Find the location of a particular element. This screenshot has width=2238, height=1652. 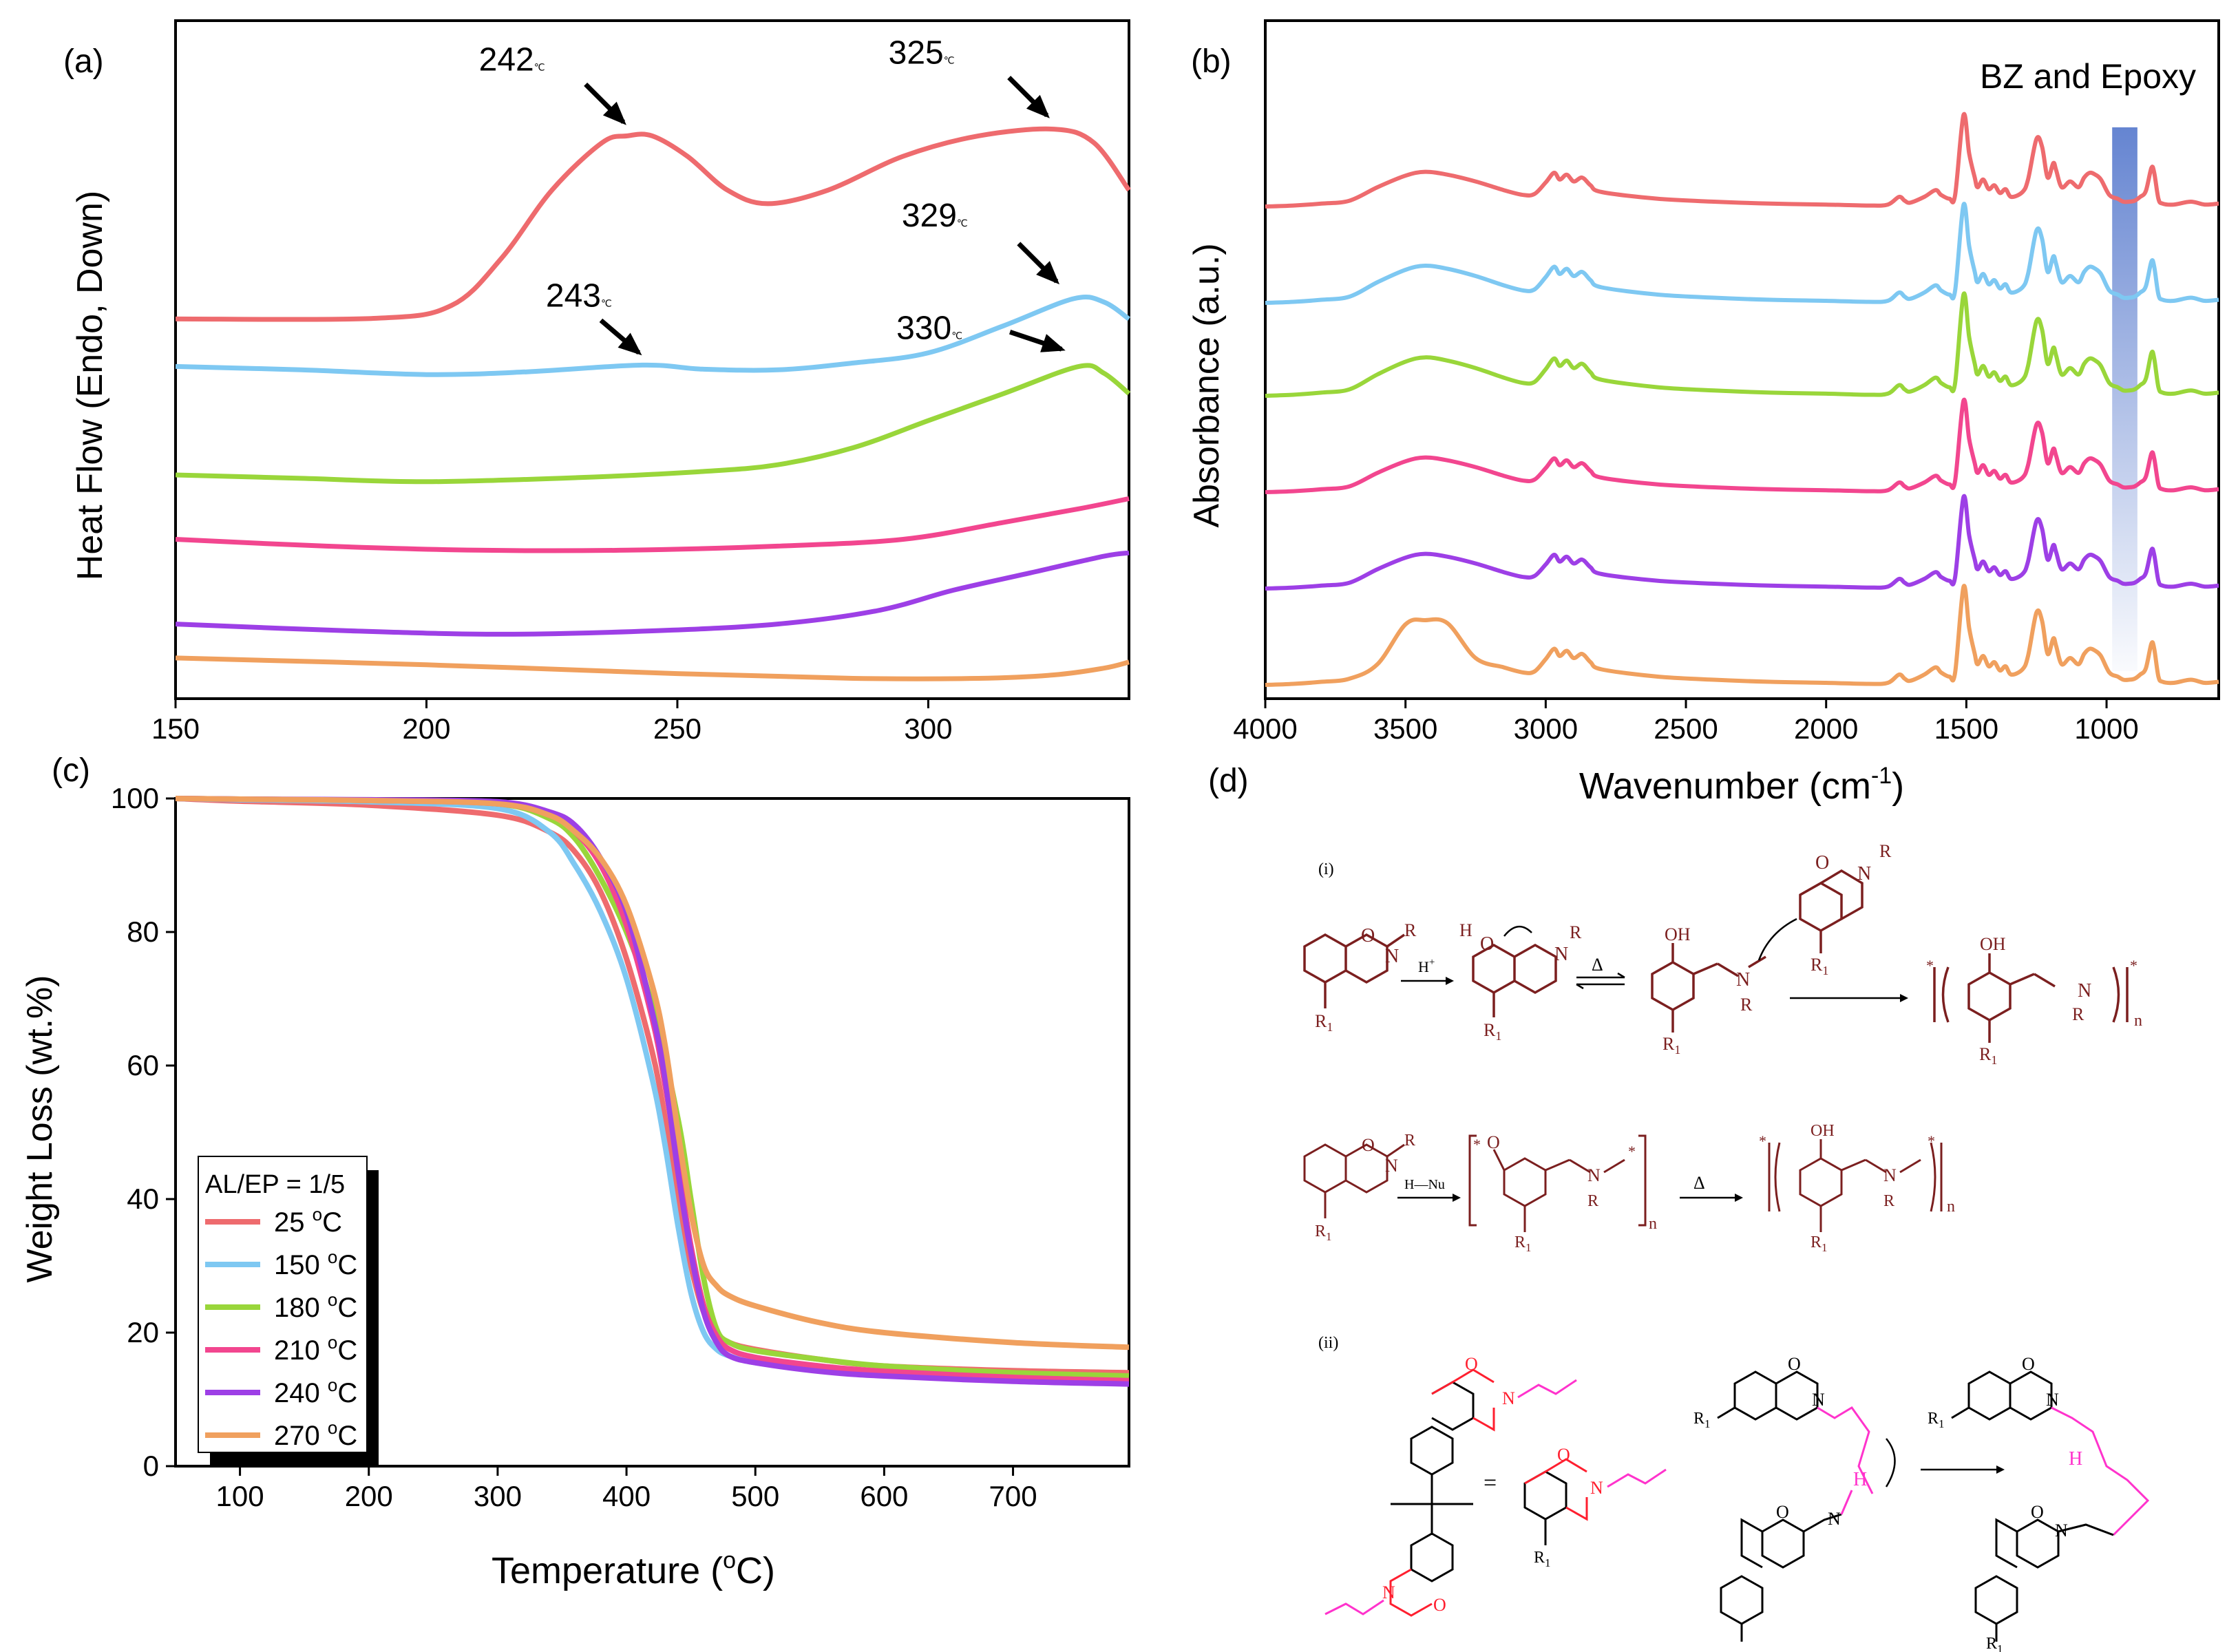

x-tick-label-c: 600 is located at coordinates (884, 1496).